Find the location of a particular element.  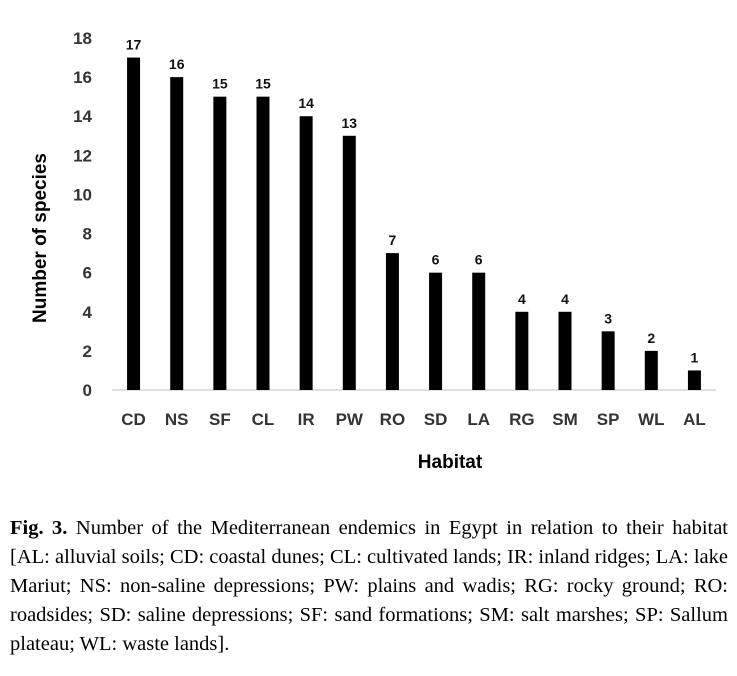

bar-sp is located at coordinates (608, 360).